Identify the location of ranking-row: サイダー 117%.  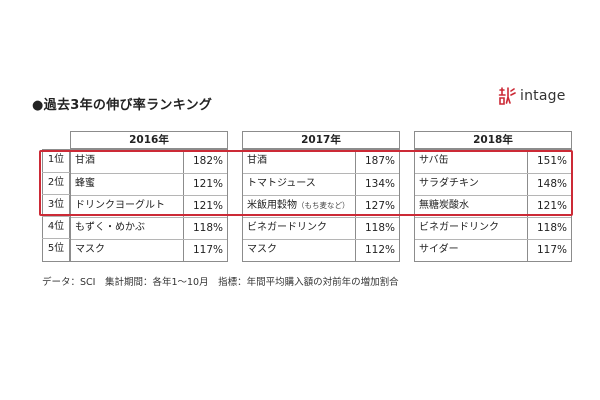
(493, 250).